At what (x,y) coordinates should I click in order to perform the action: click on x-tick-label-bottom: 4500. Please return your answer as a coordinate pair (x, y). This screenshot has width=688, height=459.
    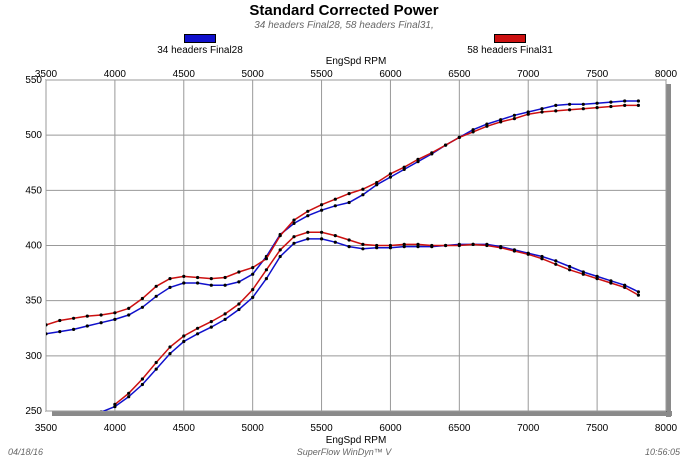
    Looking at the image, I should click on (184, 428).